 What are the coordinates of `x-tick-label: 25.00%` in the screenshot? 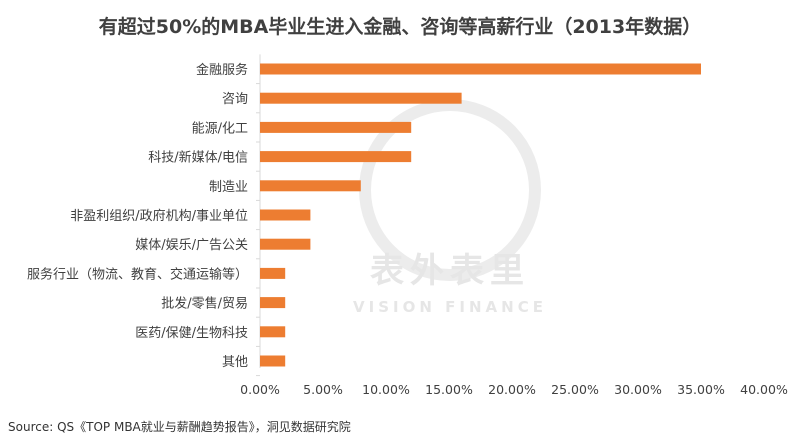 It's located at (575, 389).